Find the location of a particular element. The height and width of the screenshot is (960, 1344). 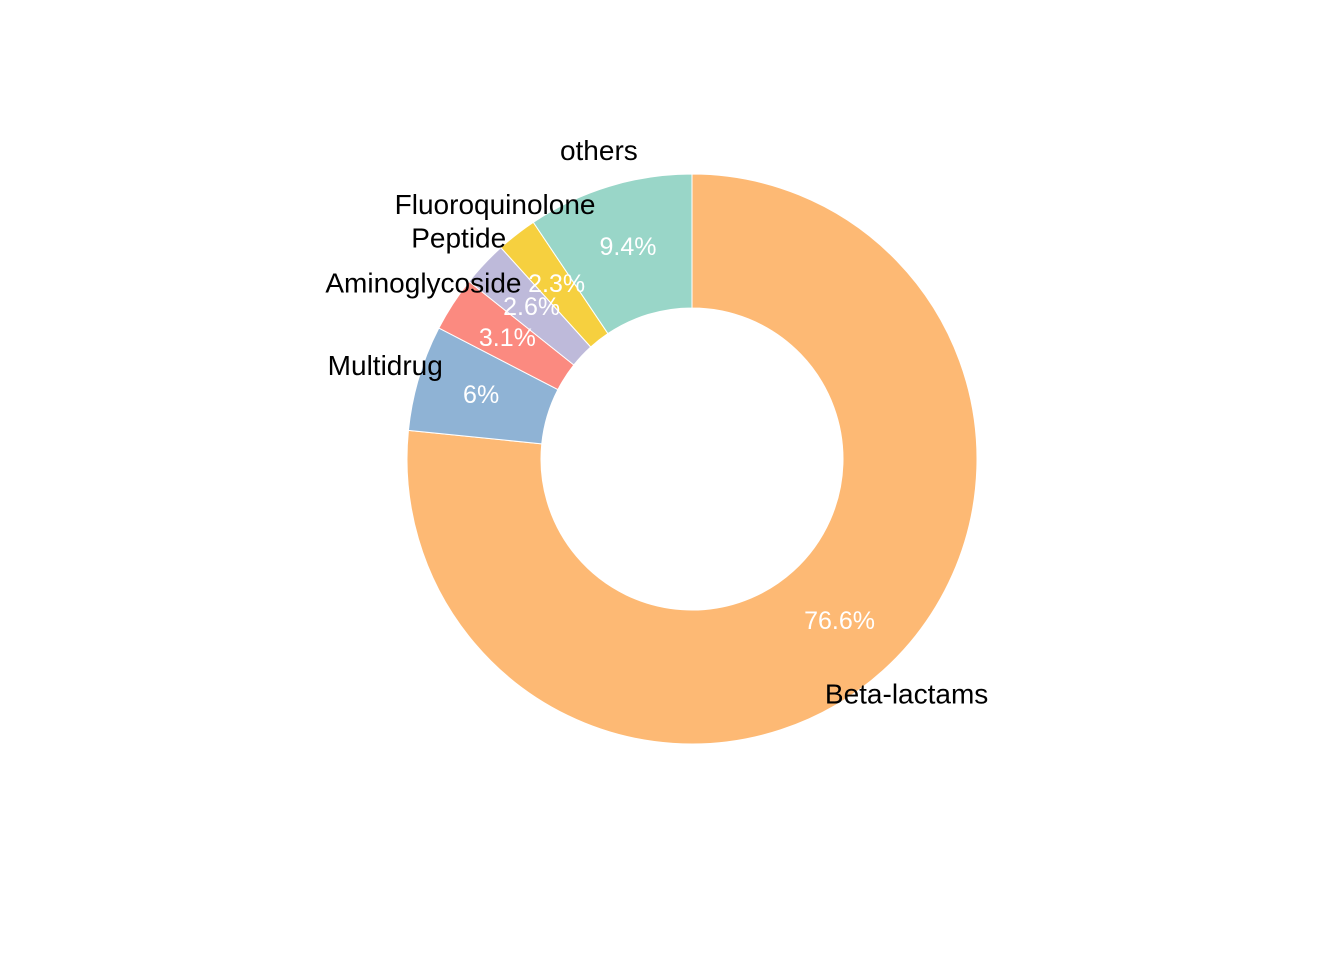

percent-label-fluoroquinolone: 2.3% is located at coordinates (556, 284).